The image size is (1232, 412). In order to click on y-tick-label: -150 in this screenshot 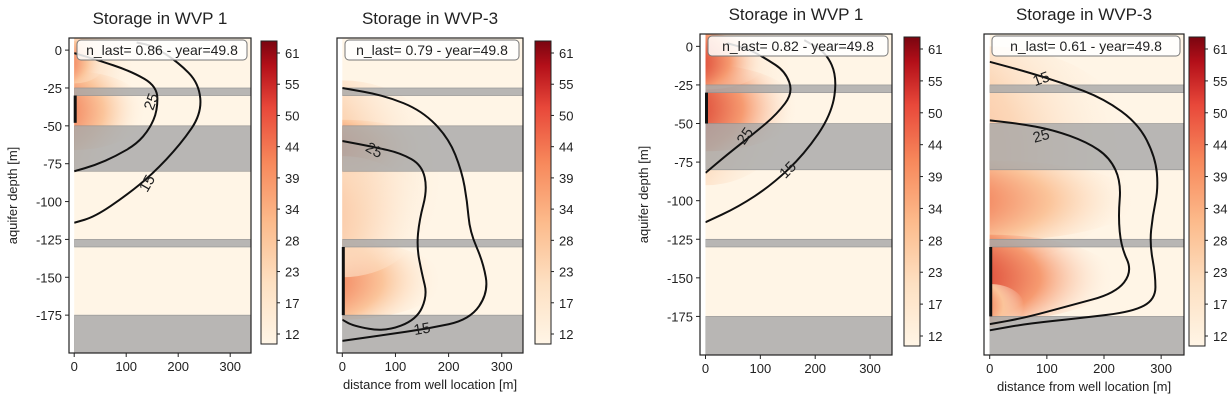, I will do `click(49, 277)`.